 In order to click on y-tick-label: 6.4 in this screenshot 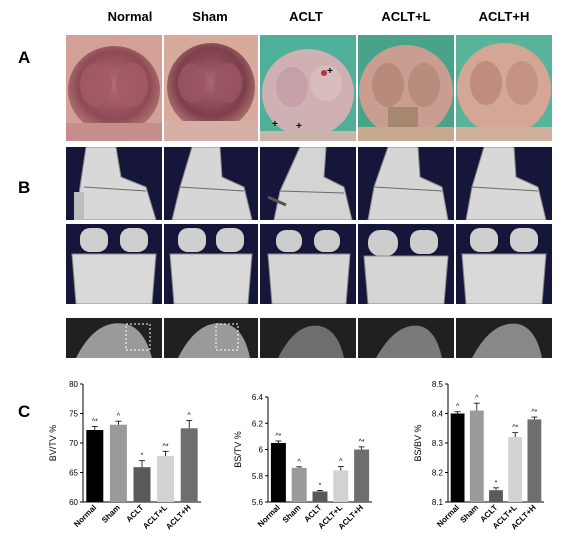, I will do `click(258, 397)`.